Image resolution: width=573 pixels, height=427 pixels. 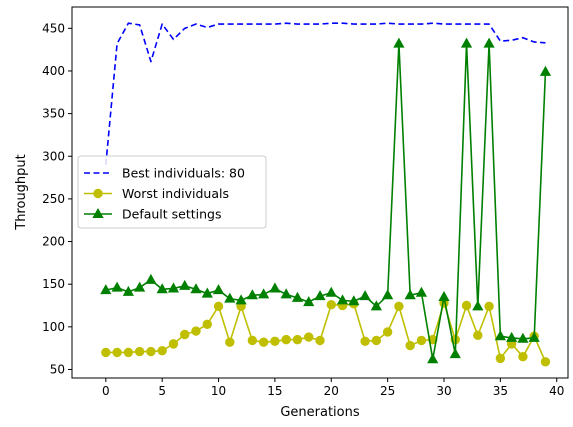 I want to click on legend-marker, so click(x=98, y=212).